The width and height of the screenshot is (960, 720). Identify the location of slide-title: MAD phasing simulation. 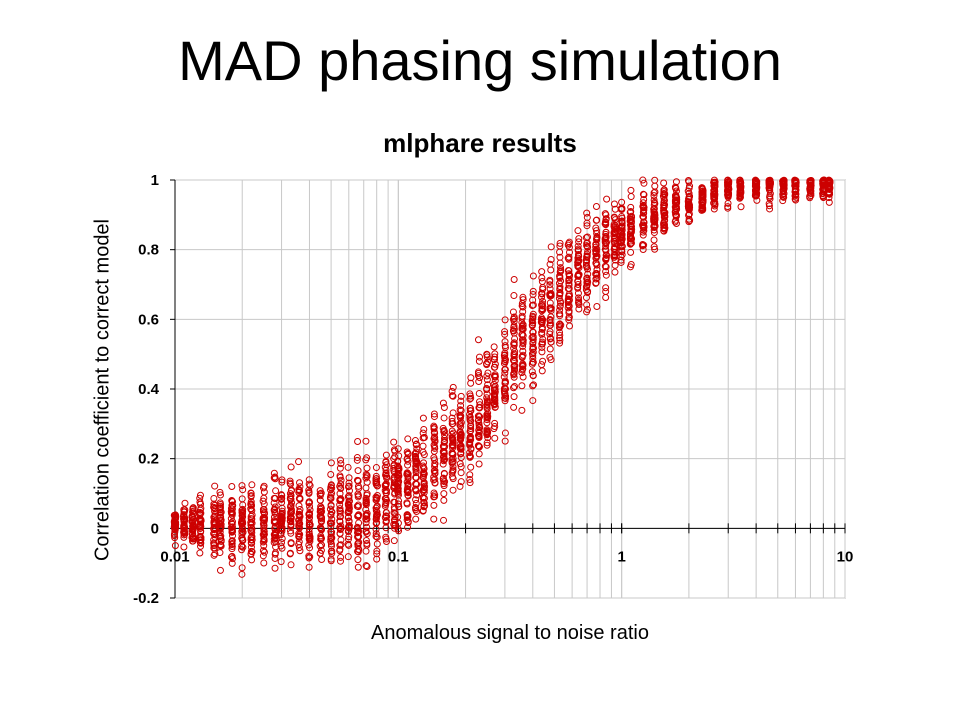
(480, 60).